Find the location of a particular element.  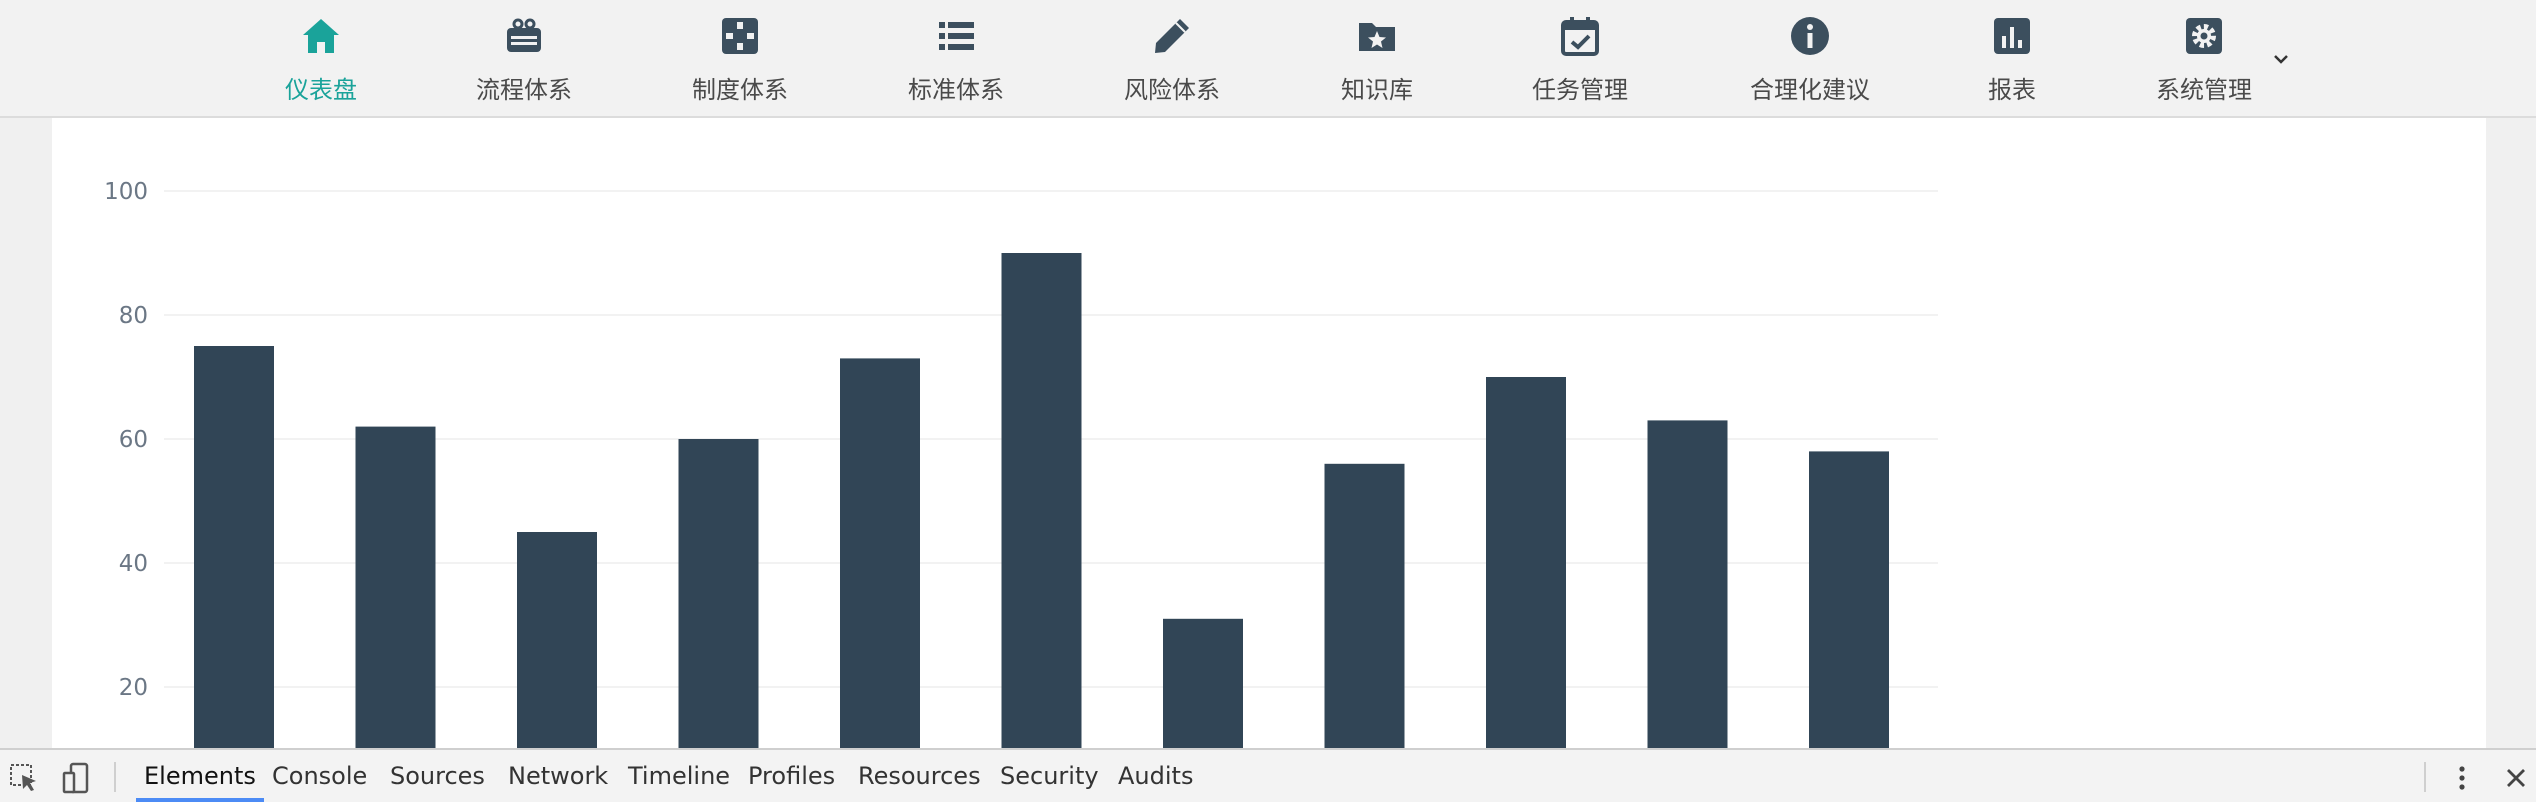

nav-label: 仪表盘 is located at coordinates (321, 90).